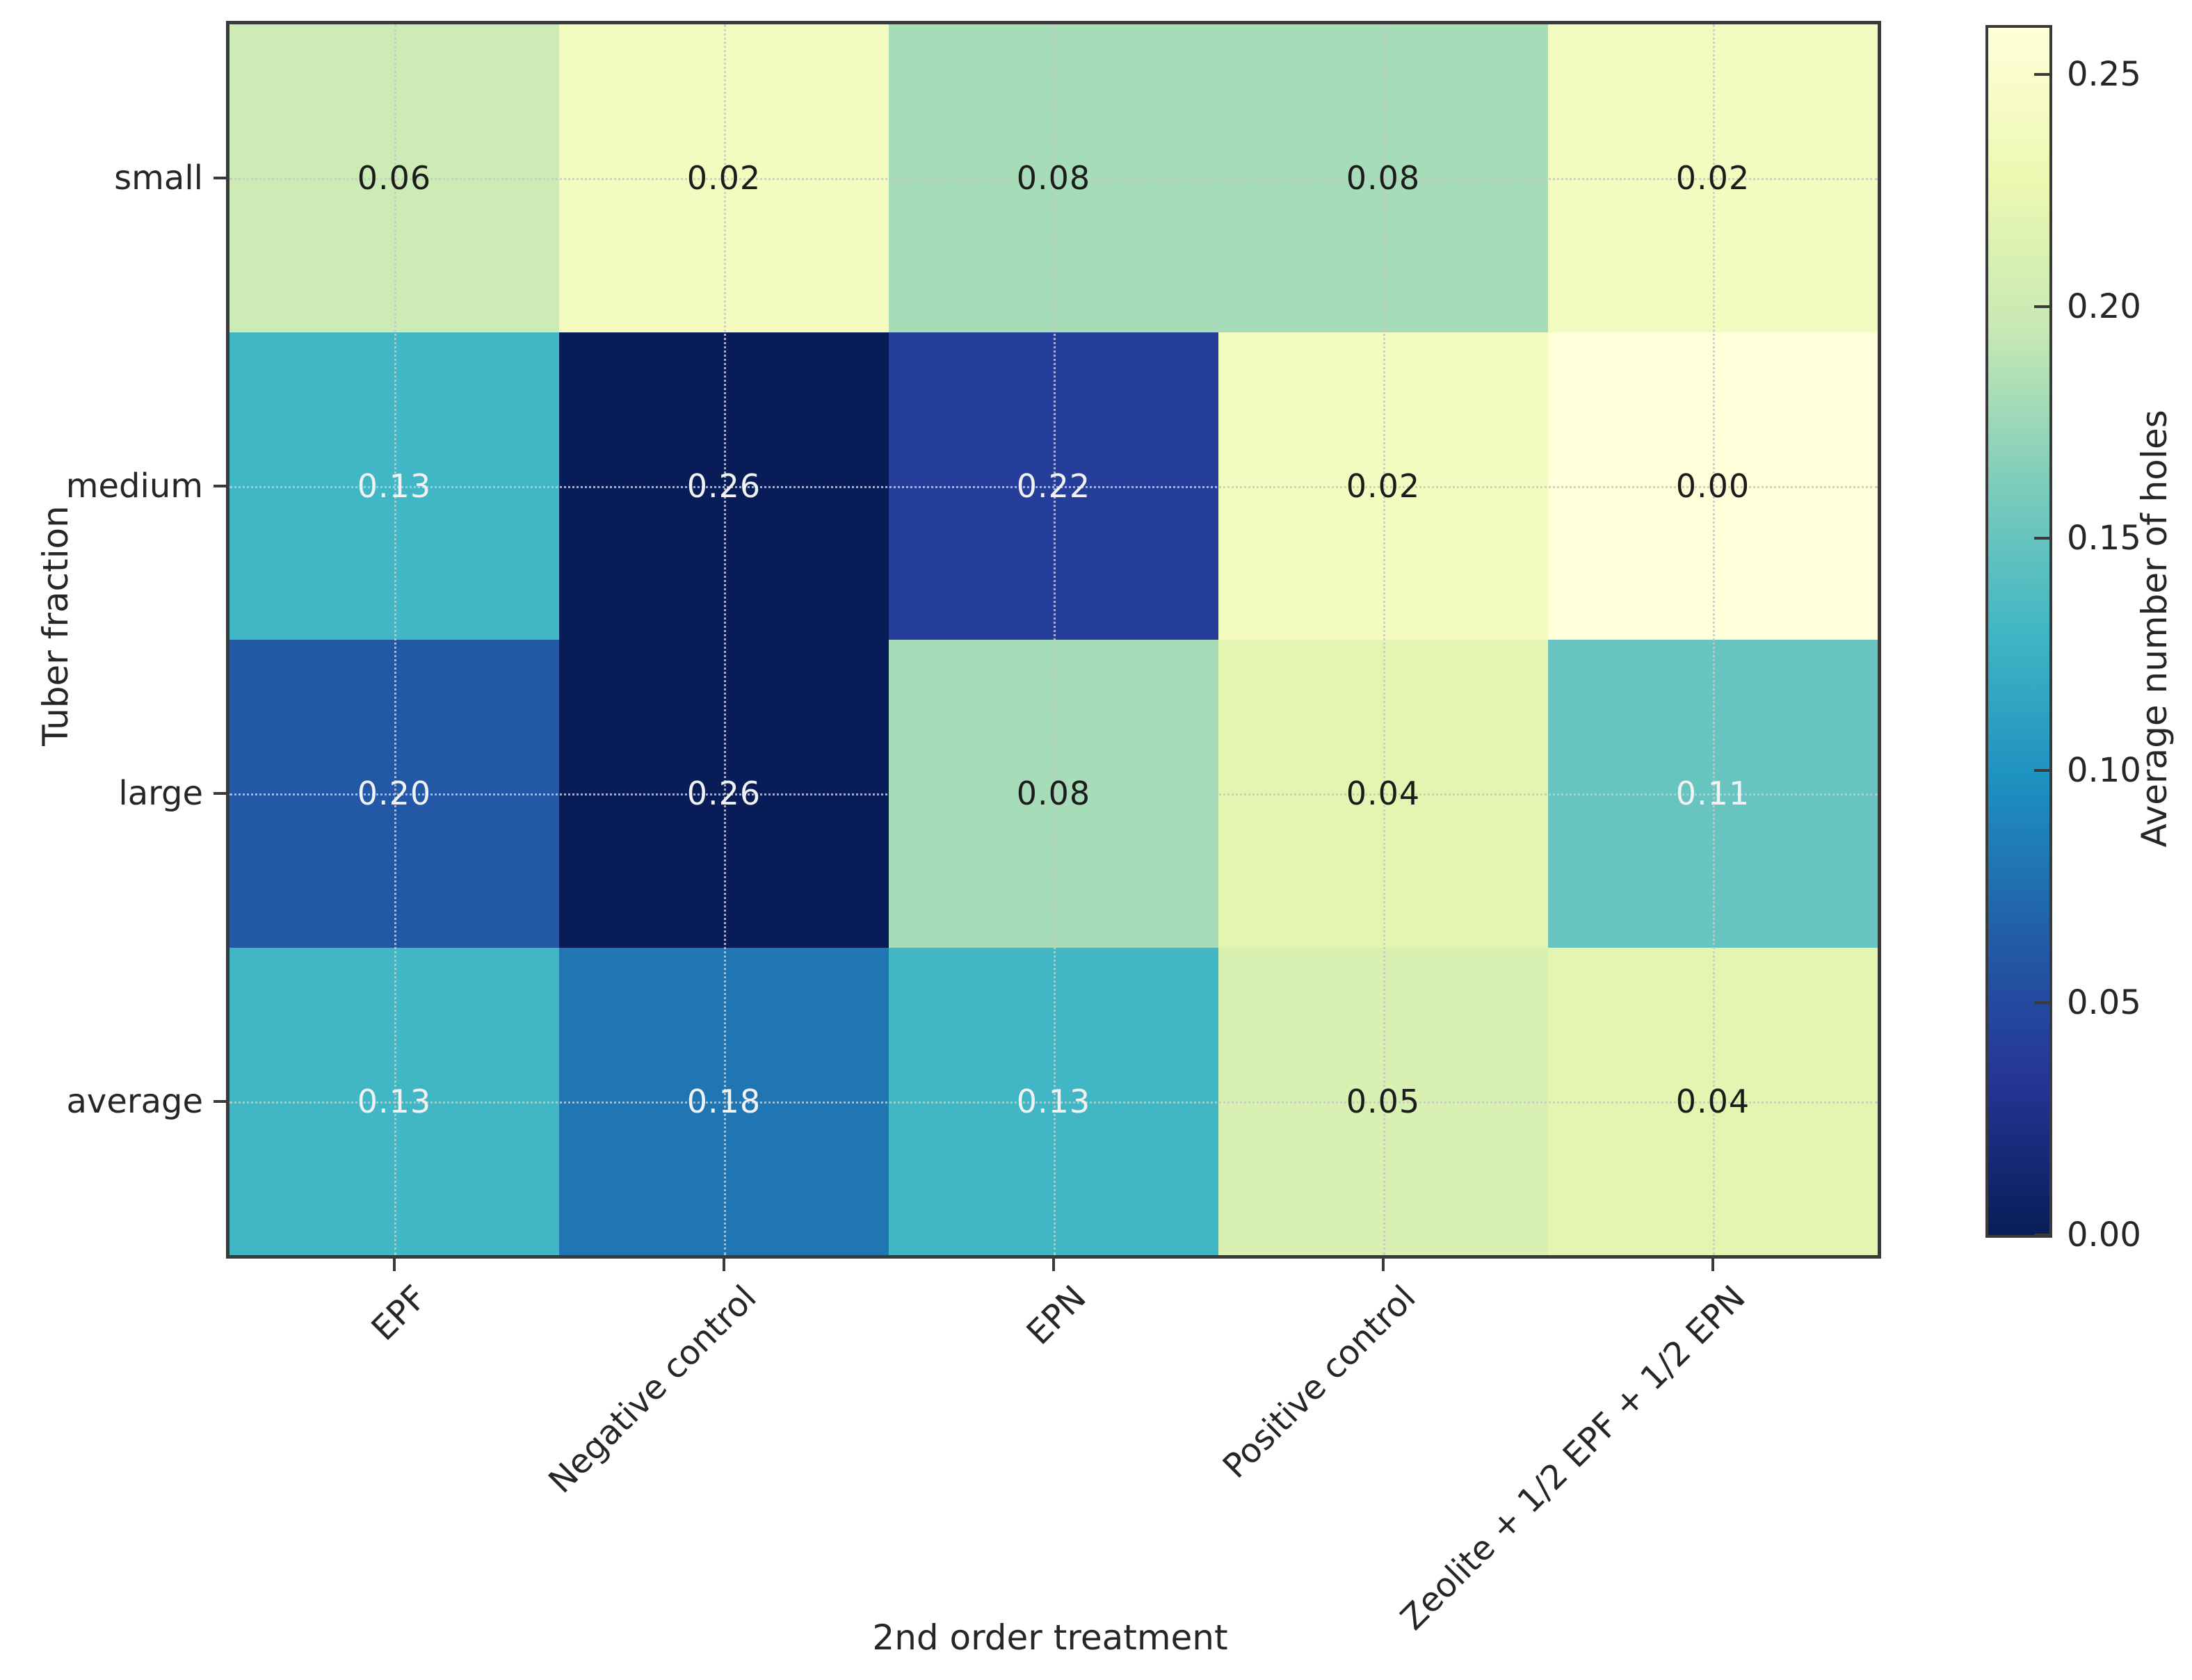 This screenshot has height=1680, width=2192. I want to click on y-axis-title: Tuber fraction, so click(55, 626).